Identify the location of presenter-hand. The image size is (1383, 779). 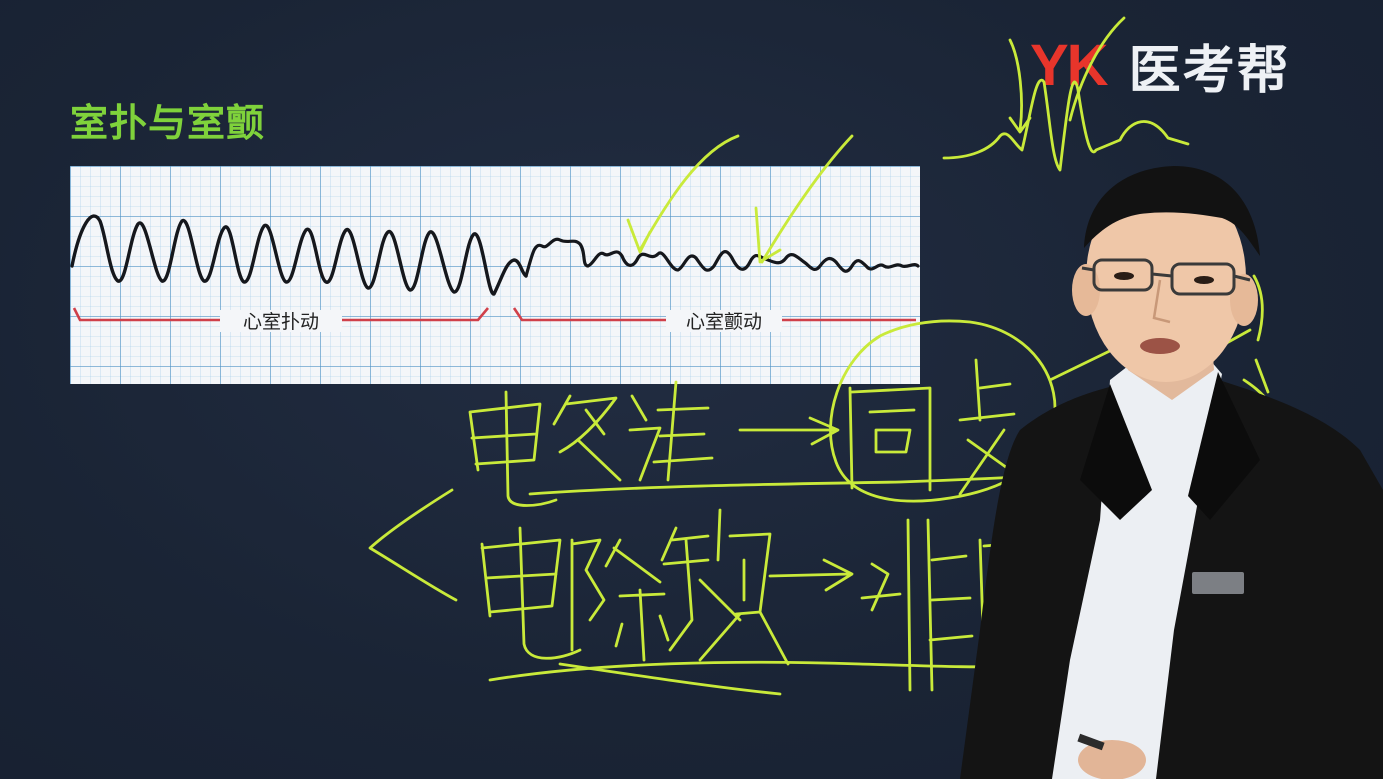
(1112, 759).